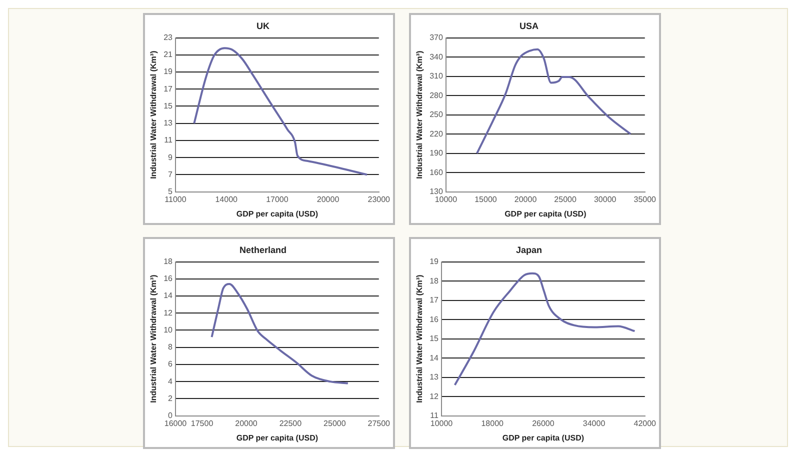  I want to click on y-tick-label: 6, so click(171, 364).